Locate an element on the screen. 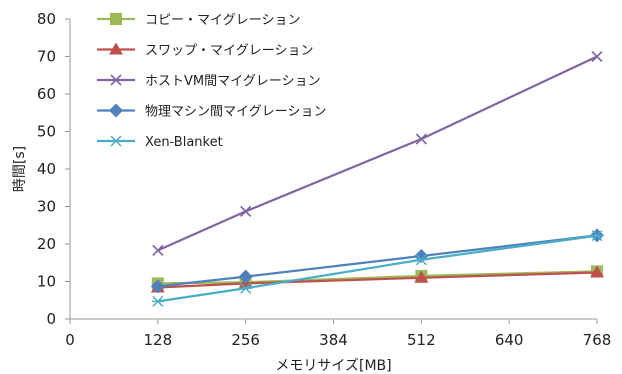 The width and height of the screenshot is (622, 374). legend-label: スワップ・マイグレーション is located at coordinates (229, 51).